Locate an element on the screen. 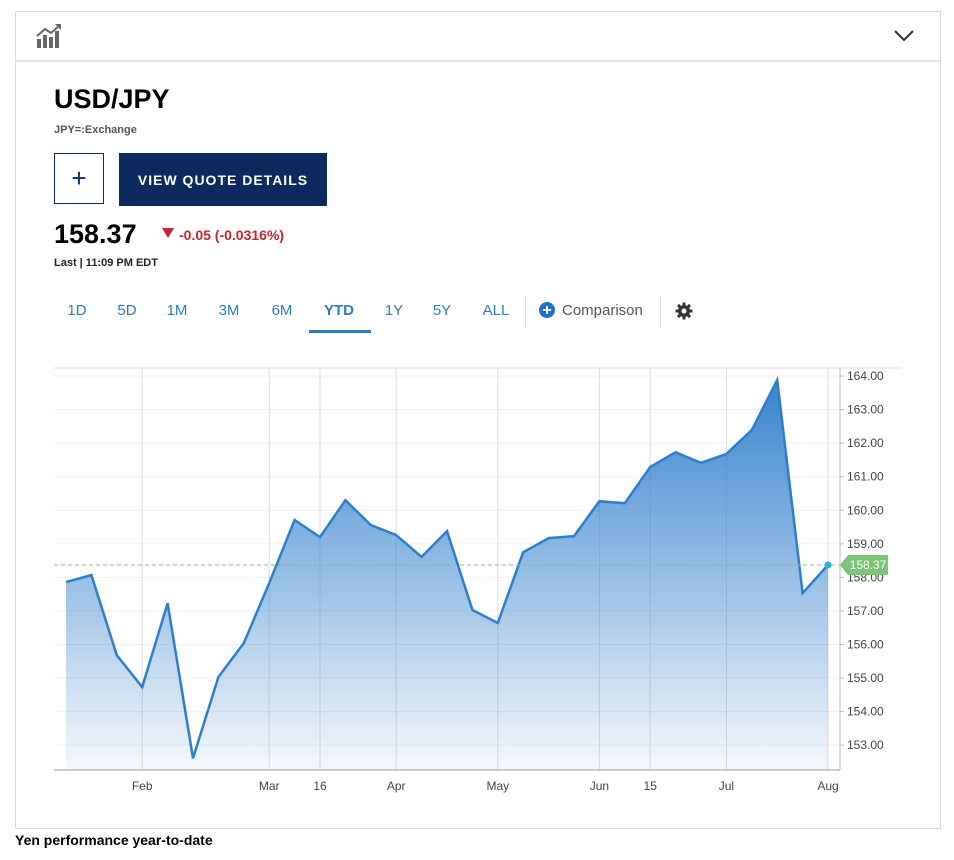  instrument-title: USD/JPY is located at coordinates (112, 99).